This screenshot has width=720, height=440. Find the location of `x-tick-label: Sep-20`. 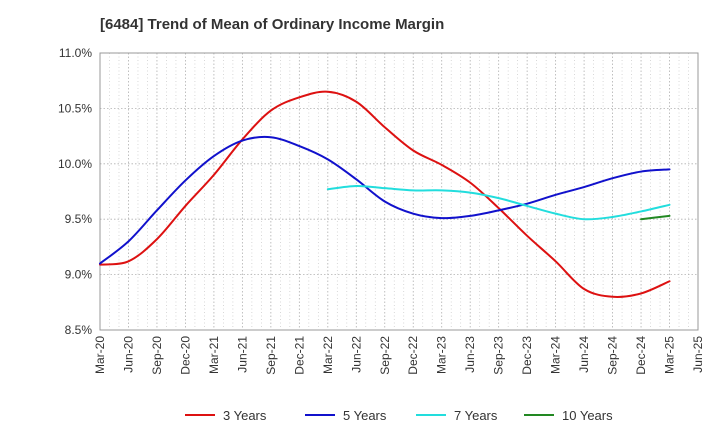

x-tick-label: Sep-20 is located at coordinates (157, 355).